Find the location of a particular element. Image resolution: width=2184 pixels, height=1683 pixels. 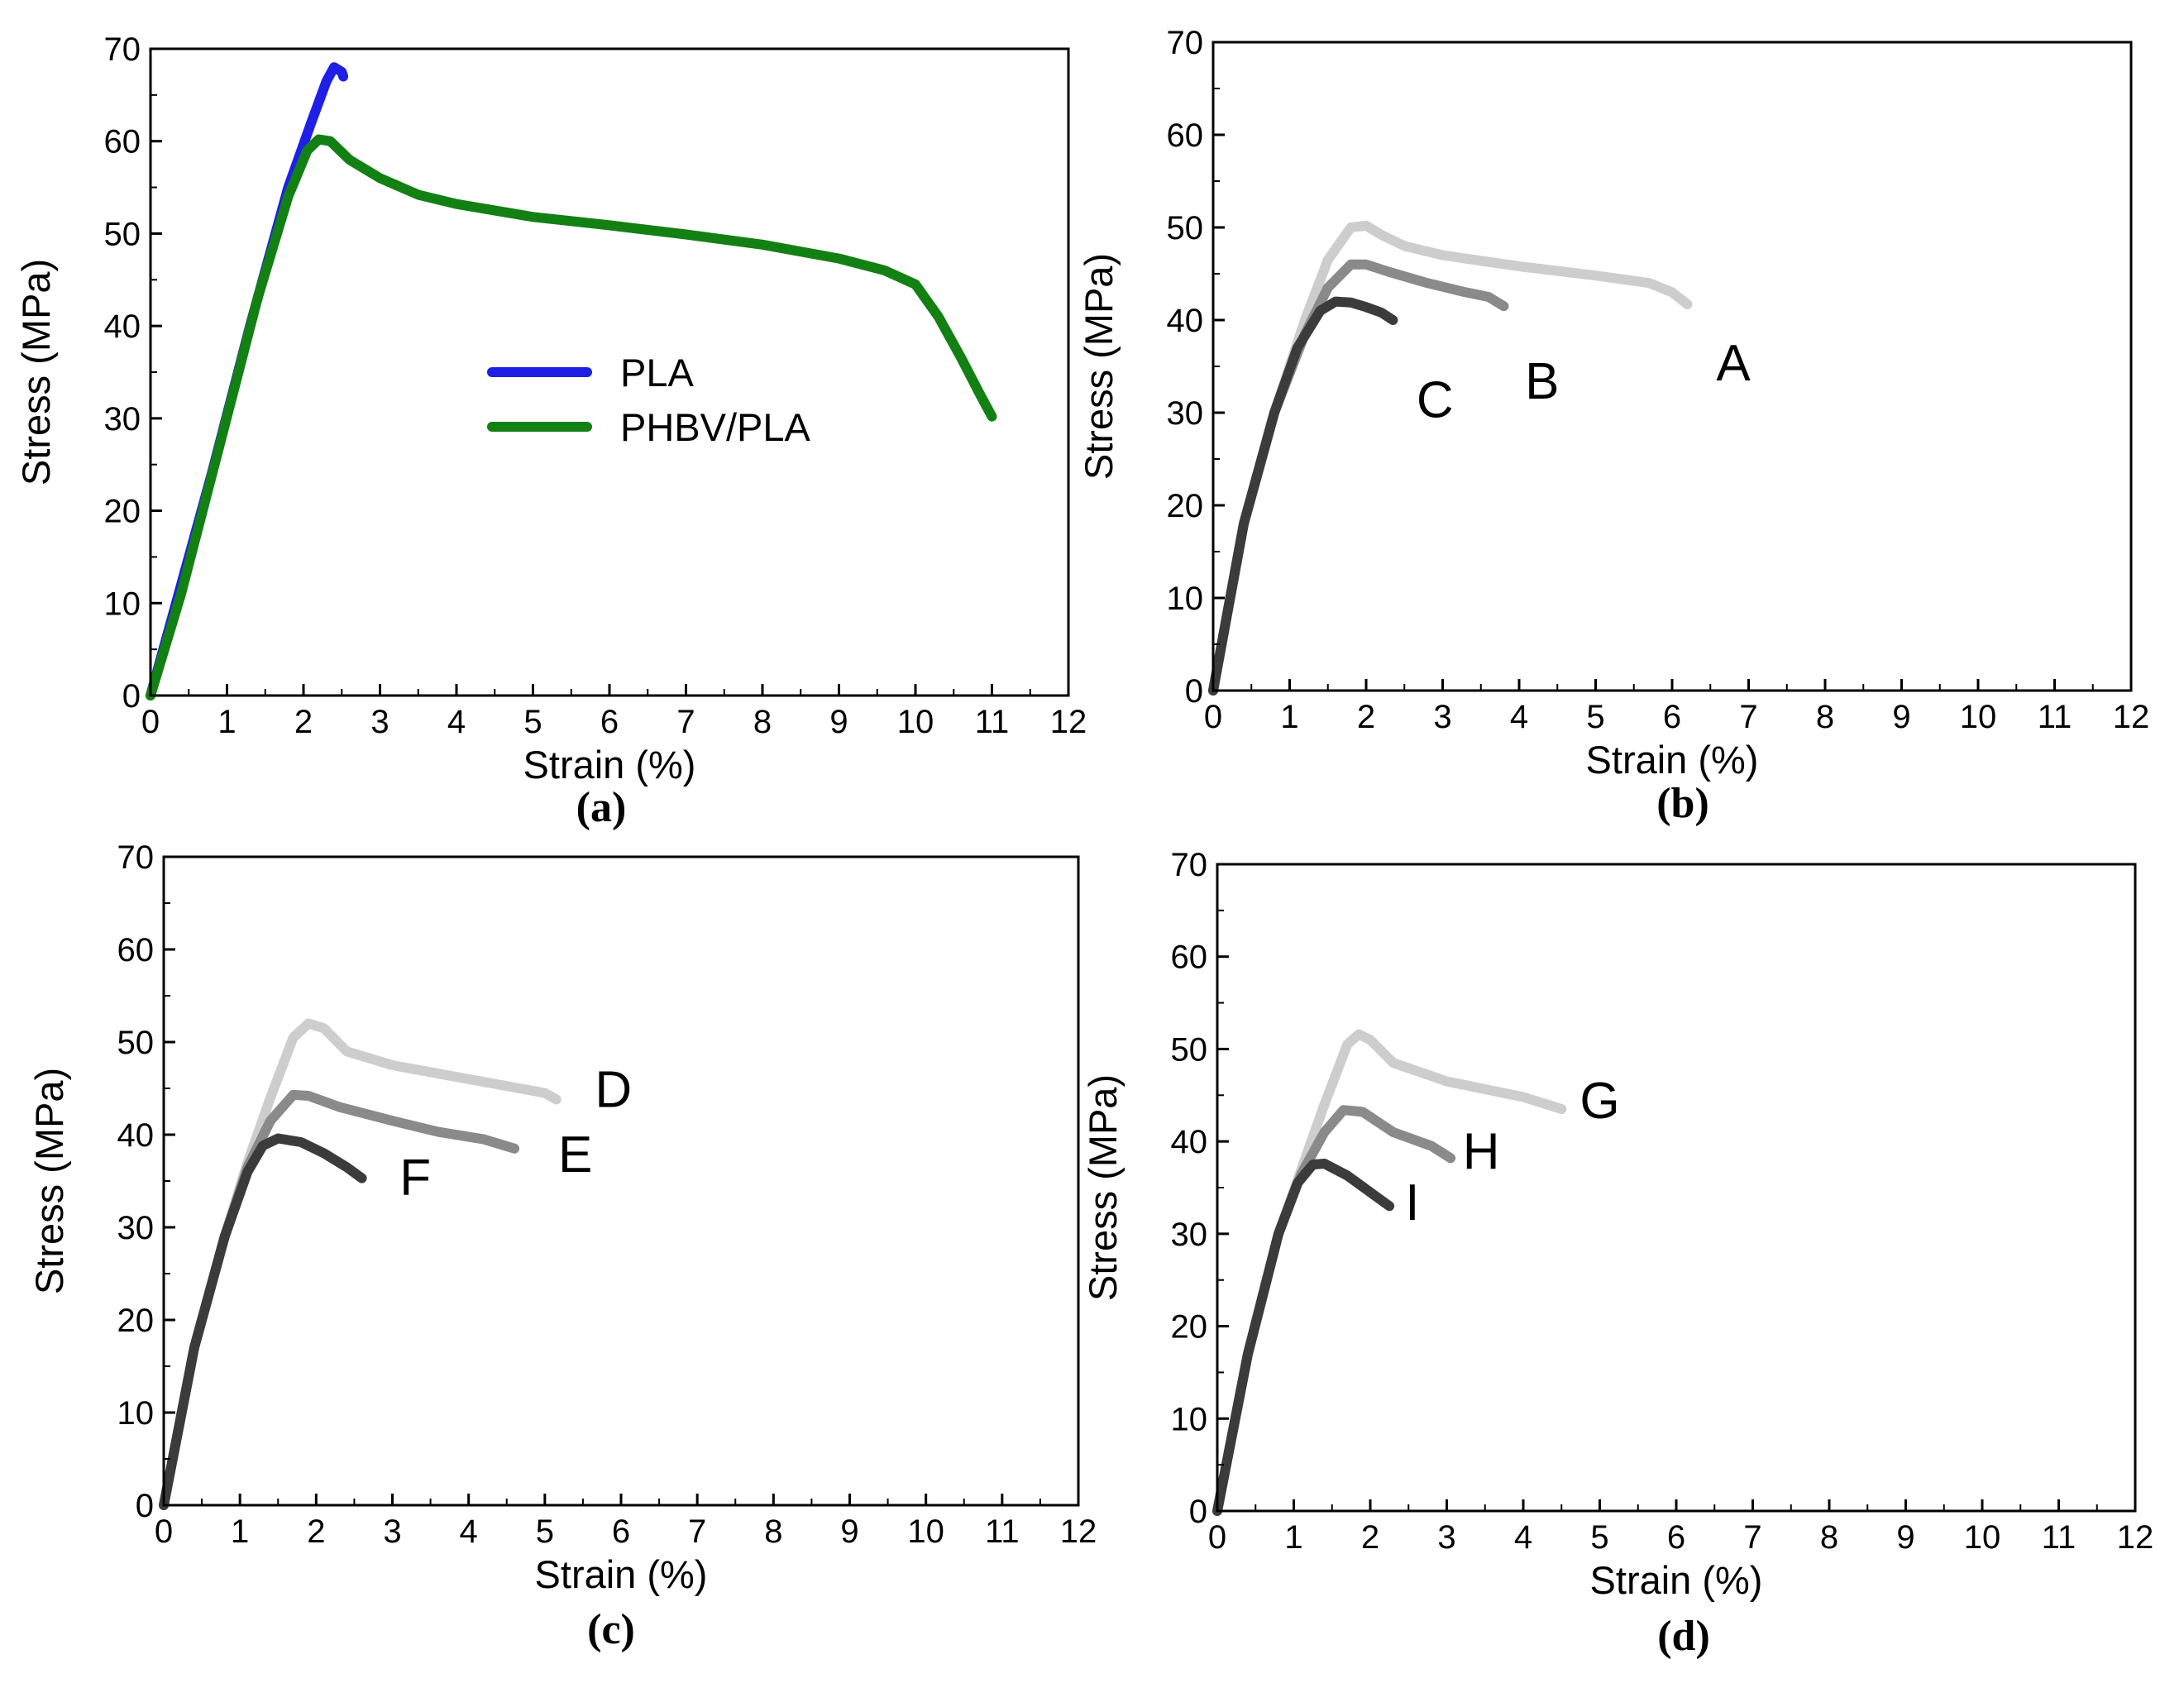

series-line-d is located at coordinates (360, 1264).